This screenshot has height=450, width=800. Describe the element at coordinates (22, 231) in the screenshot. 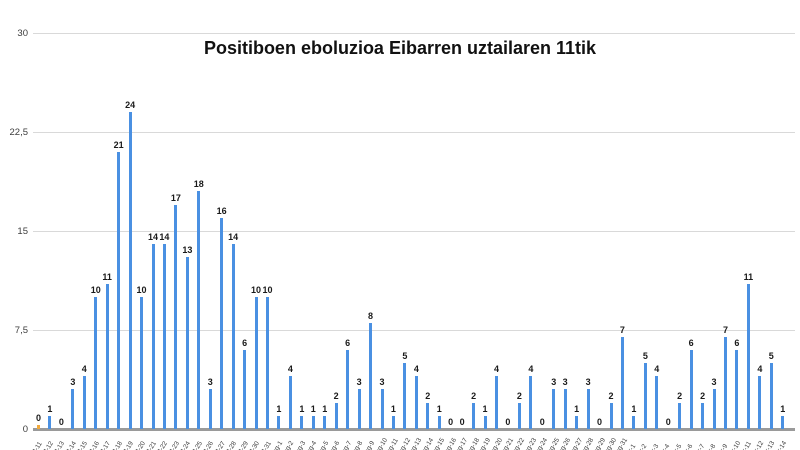

I see `y-axis-tick-label: 15` at that location.